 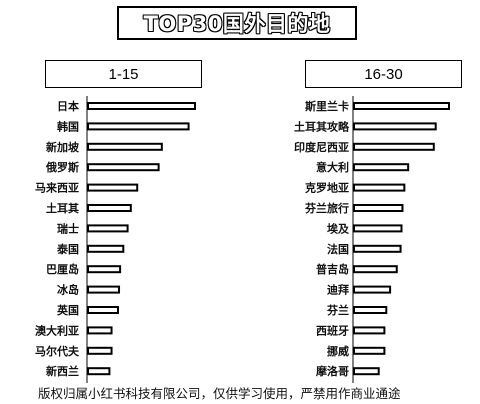 What do you see at coordinates (68, 228) in the screenshot?
I see `category-label: 瑞士` at bounding box center [68, 228].